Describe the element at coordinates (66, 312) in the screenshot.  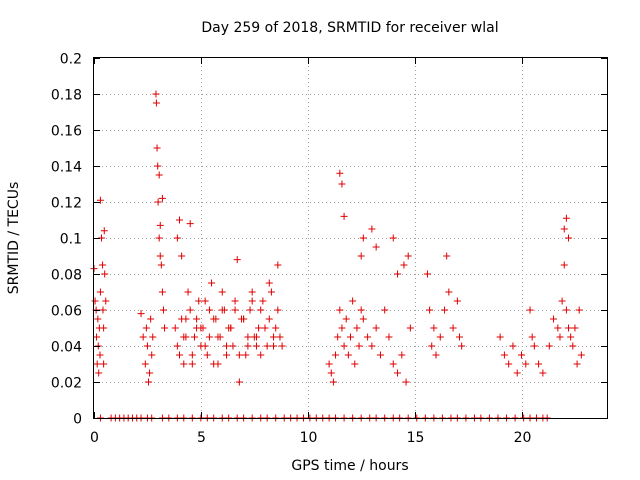
I see `y-tick-label: 0.06` at that location.